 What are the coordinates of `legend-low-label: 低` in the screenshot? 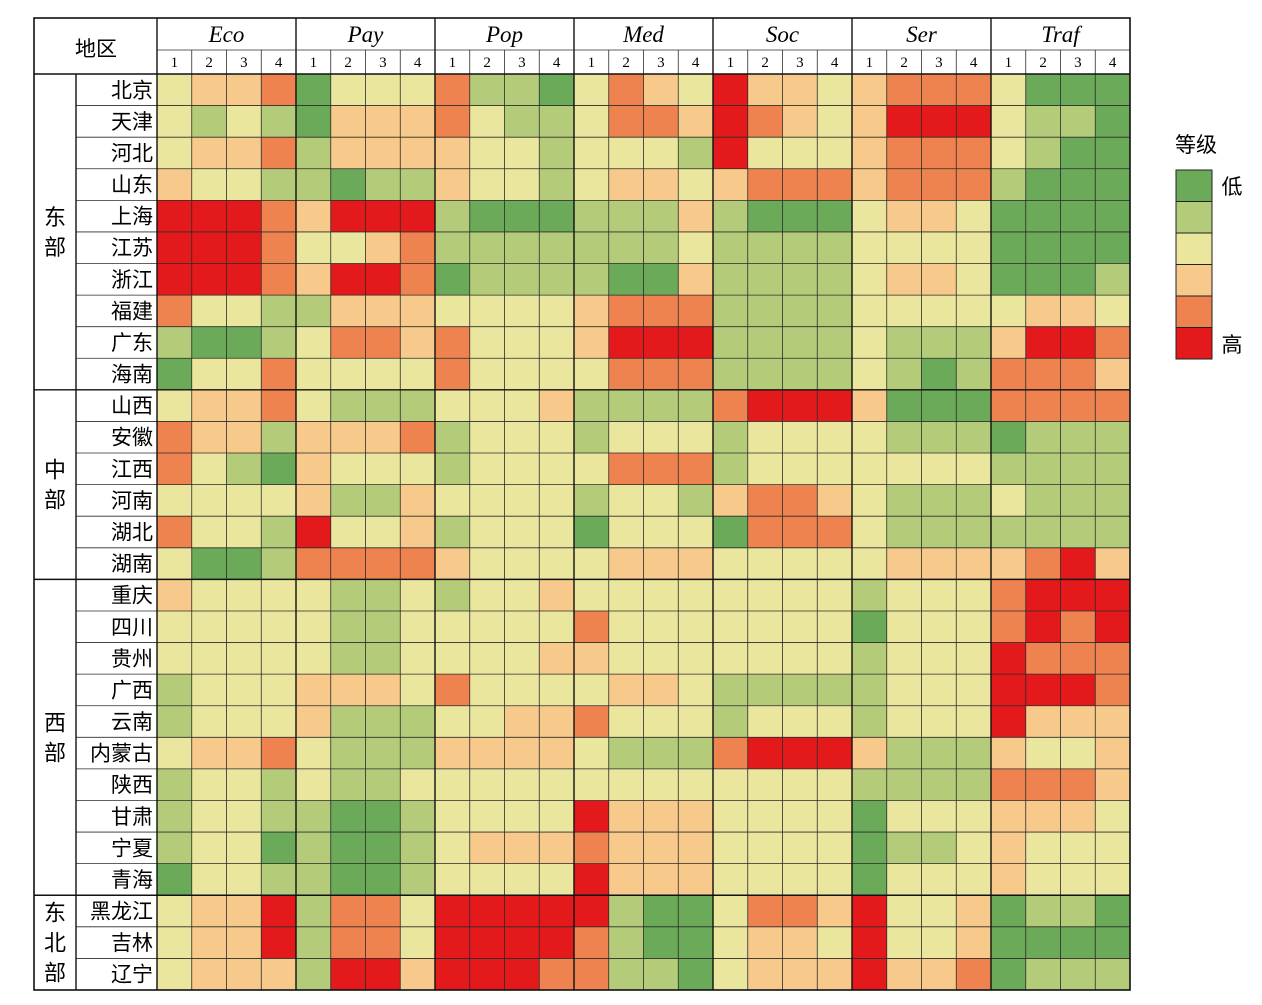 It's located at (1232, 187).